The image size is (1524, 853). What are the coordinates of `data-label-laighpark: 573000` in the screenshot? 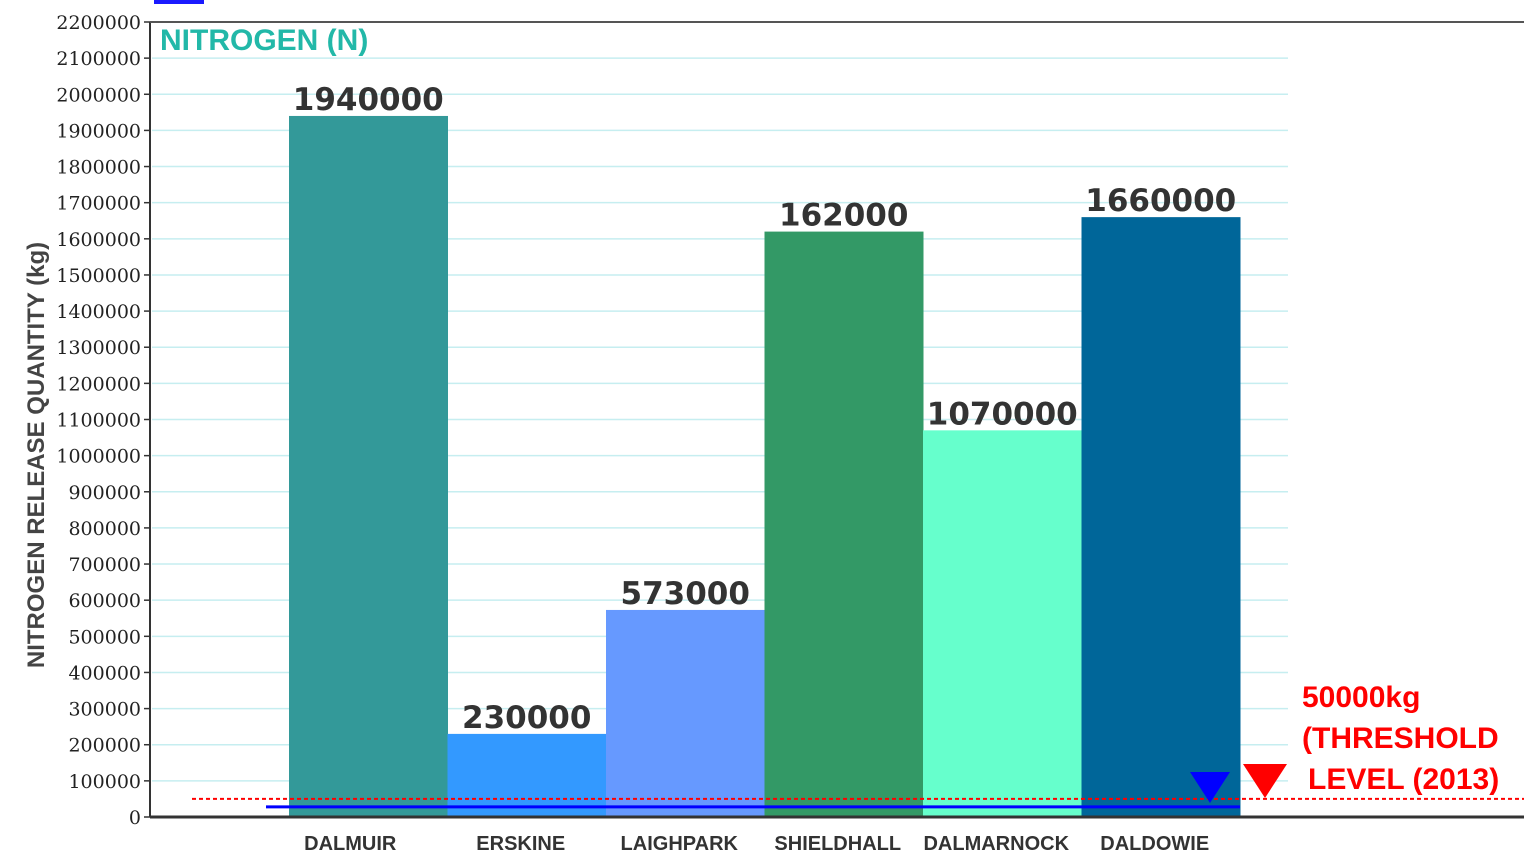 It's located at (685, 594).